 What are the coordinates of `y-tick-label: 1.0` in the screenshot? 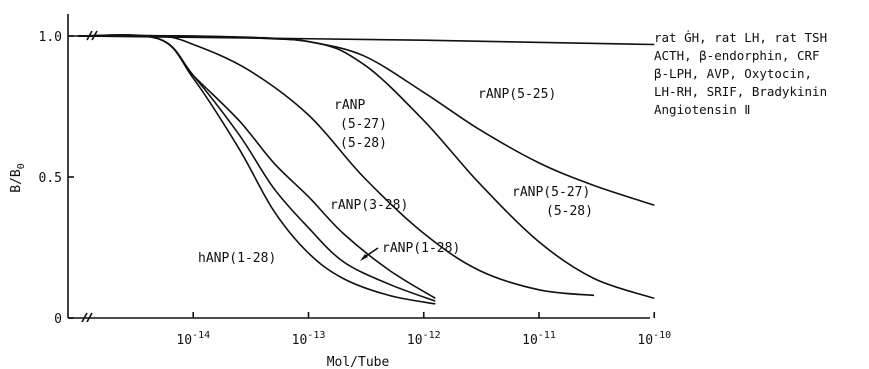 It's located at (50, 37).